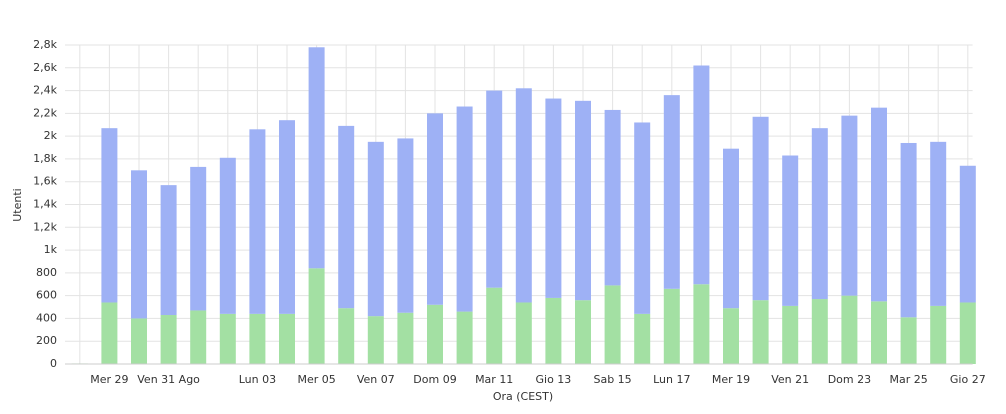 The image size is (1006, 414). Describe the element at coordinates (51, 249) in the screenshot. I see `y-tick-label: 1k` at that location.